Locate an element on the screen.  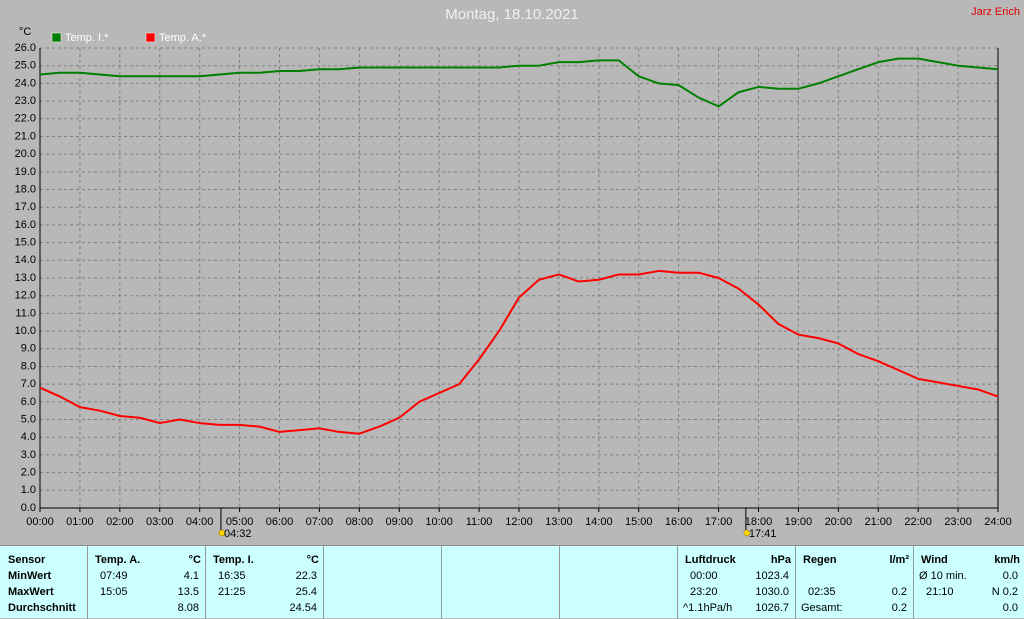
sun-time: 04:32 is located at coordinates (238, 534).